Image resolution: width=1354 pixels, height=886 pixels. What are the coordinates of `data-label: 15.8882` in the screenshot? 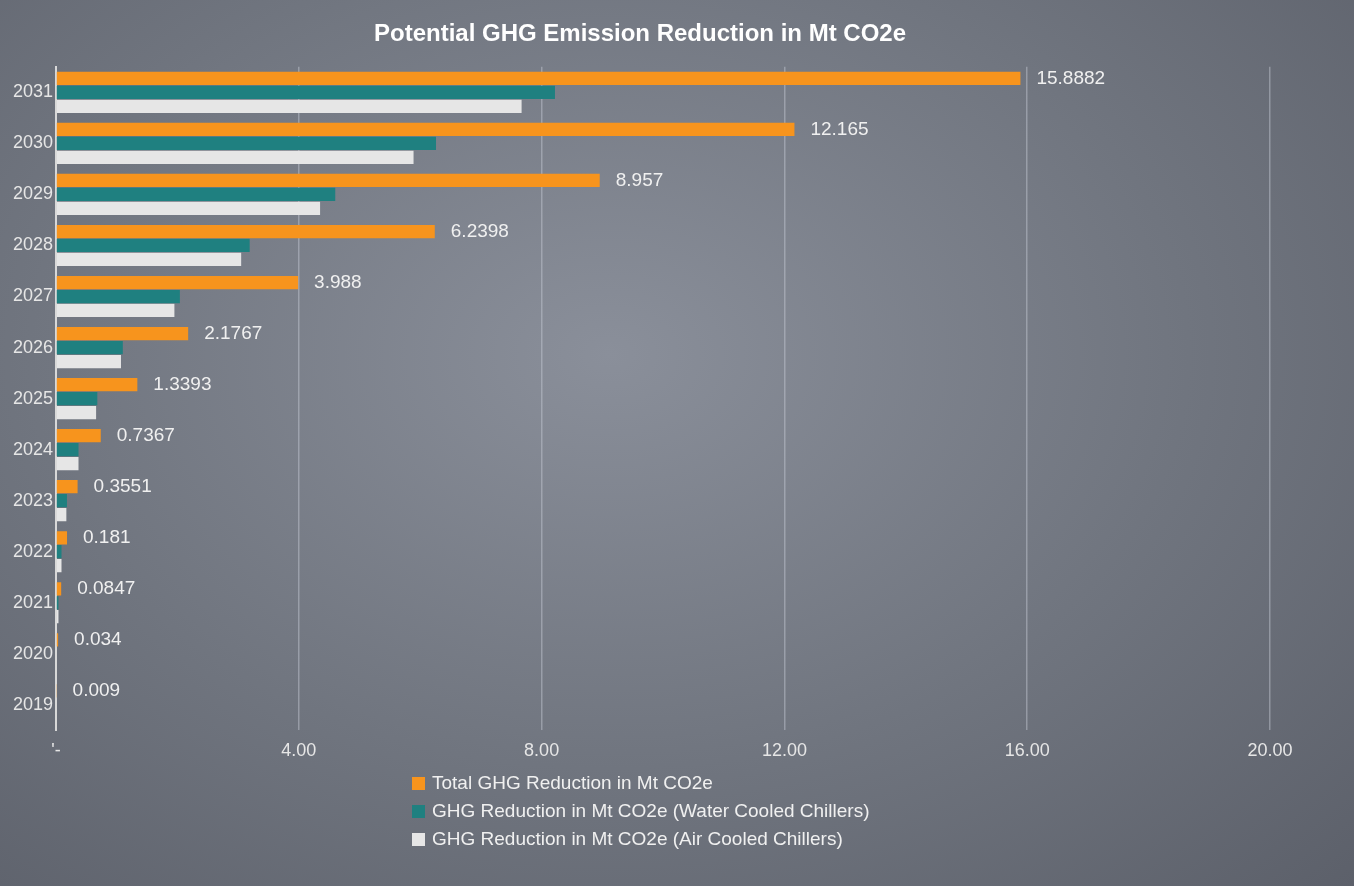 It's located at (1071, 77).